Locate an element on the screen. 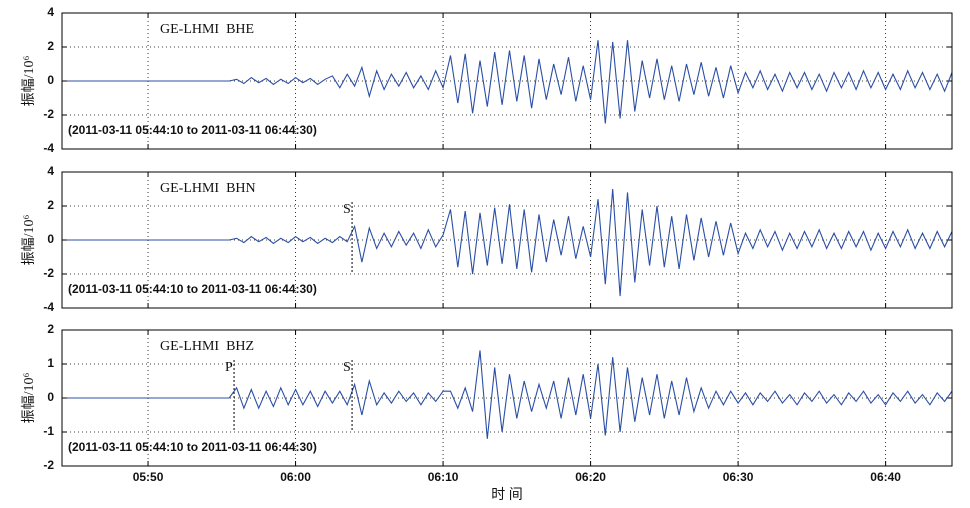  y-tick-label: 1 is located at coordinates (50, 363).